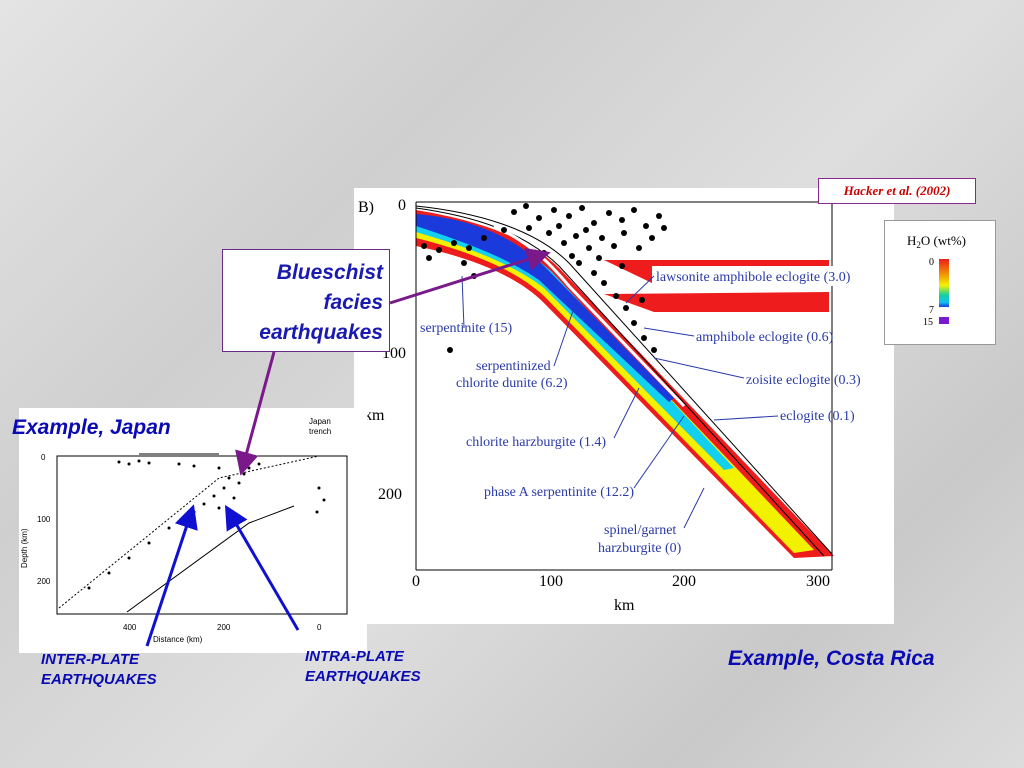 This screenshot has height=768, width=1024. Describe the element at coordinates (44, 519) in the screenshot. I see `japan-y-tick-100: 100` at that location.